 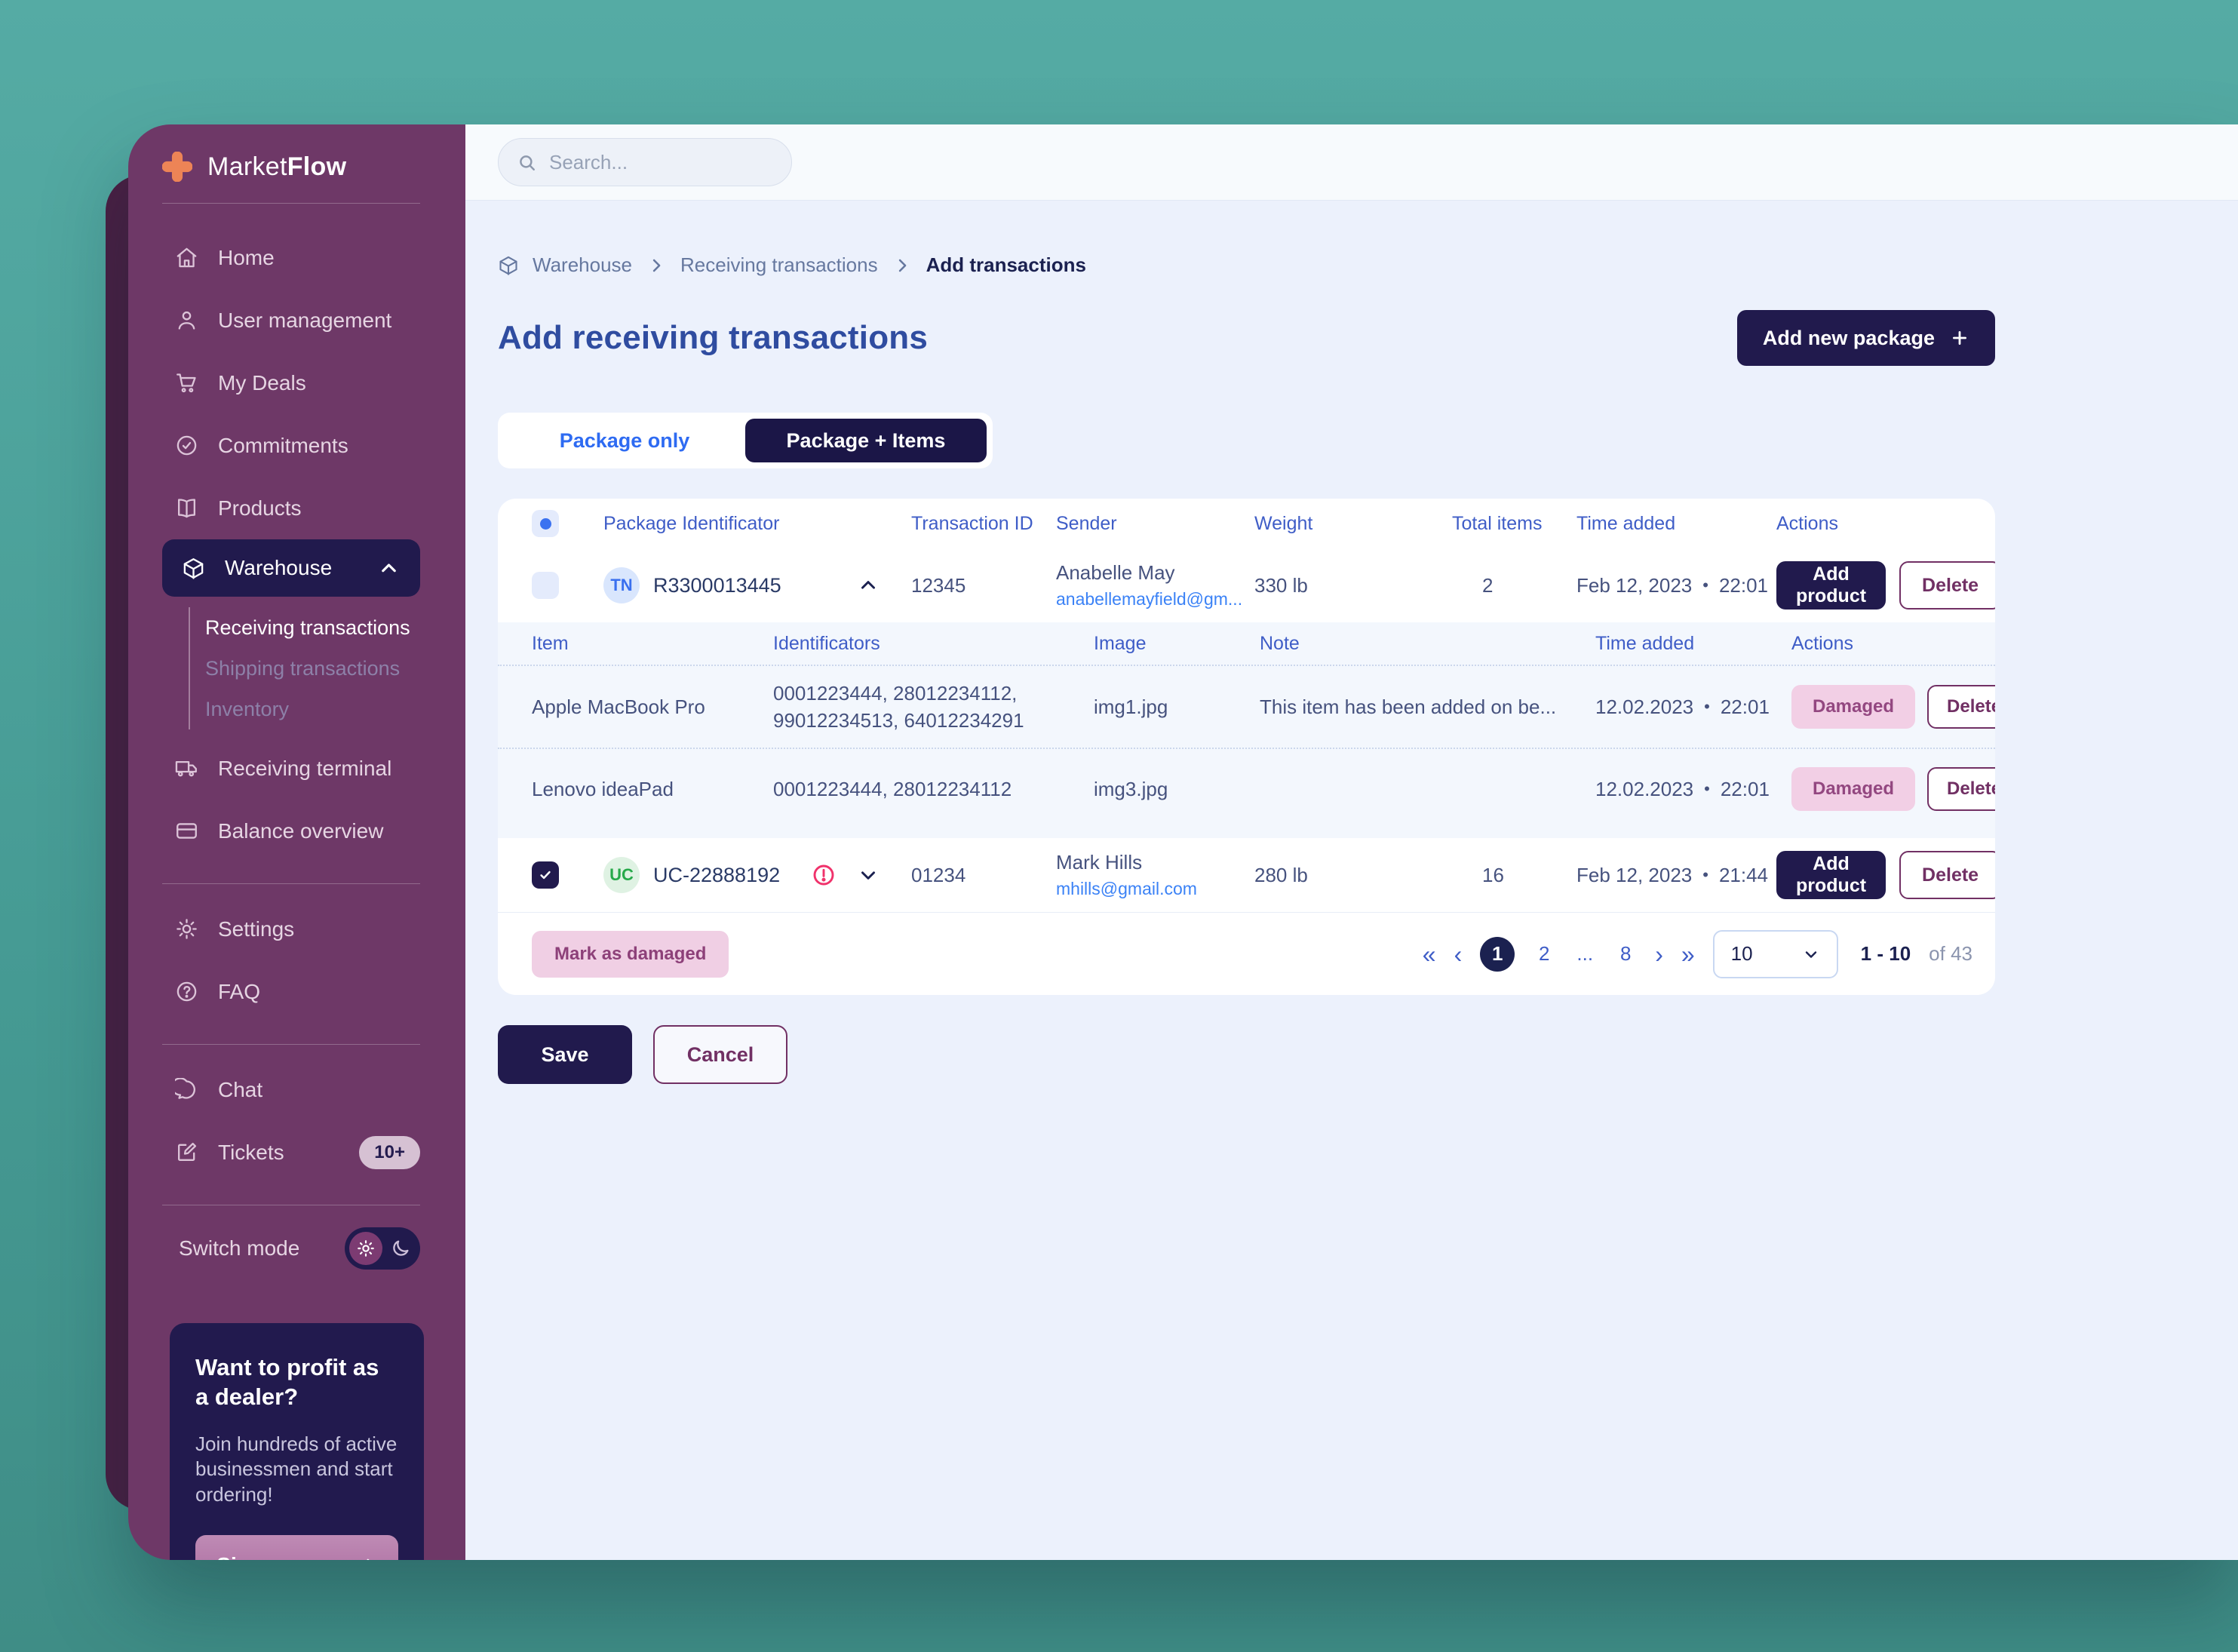 What do you see at coordinates (1429, 954) in the screenshot?
I see `first-page-button: «` at bounding box center [1429, 954].